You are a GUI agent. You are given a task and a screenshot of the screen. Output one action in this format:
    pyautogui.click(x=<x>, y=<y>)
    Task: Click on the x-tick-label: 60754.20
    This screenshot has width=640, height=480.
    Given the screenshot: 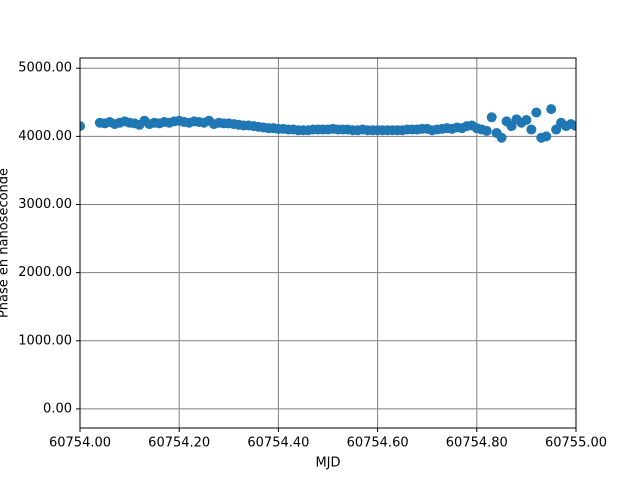 What is the action you would take?
    pyautogui.click(x=179, y=443)
    